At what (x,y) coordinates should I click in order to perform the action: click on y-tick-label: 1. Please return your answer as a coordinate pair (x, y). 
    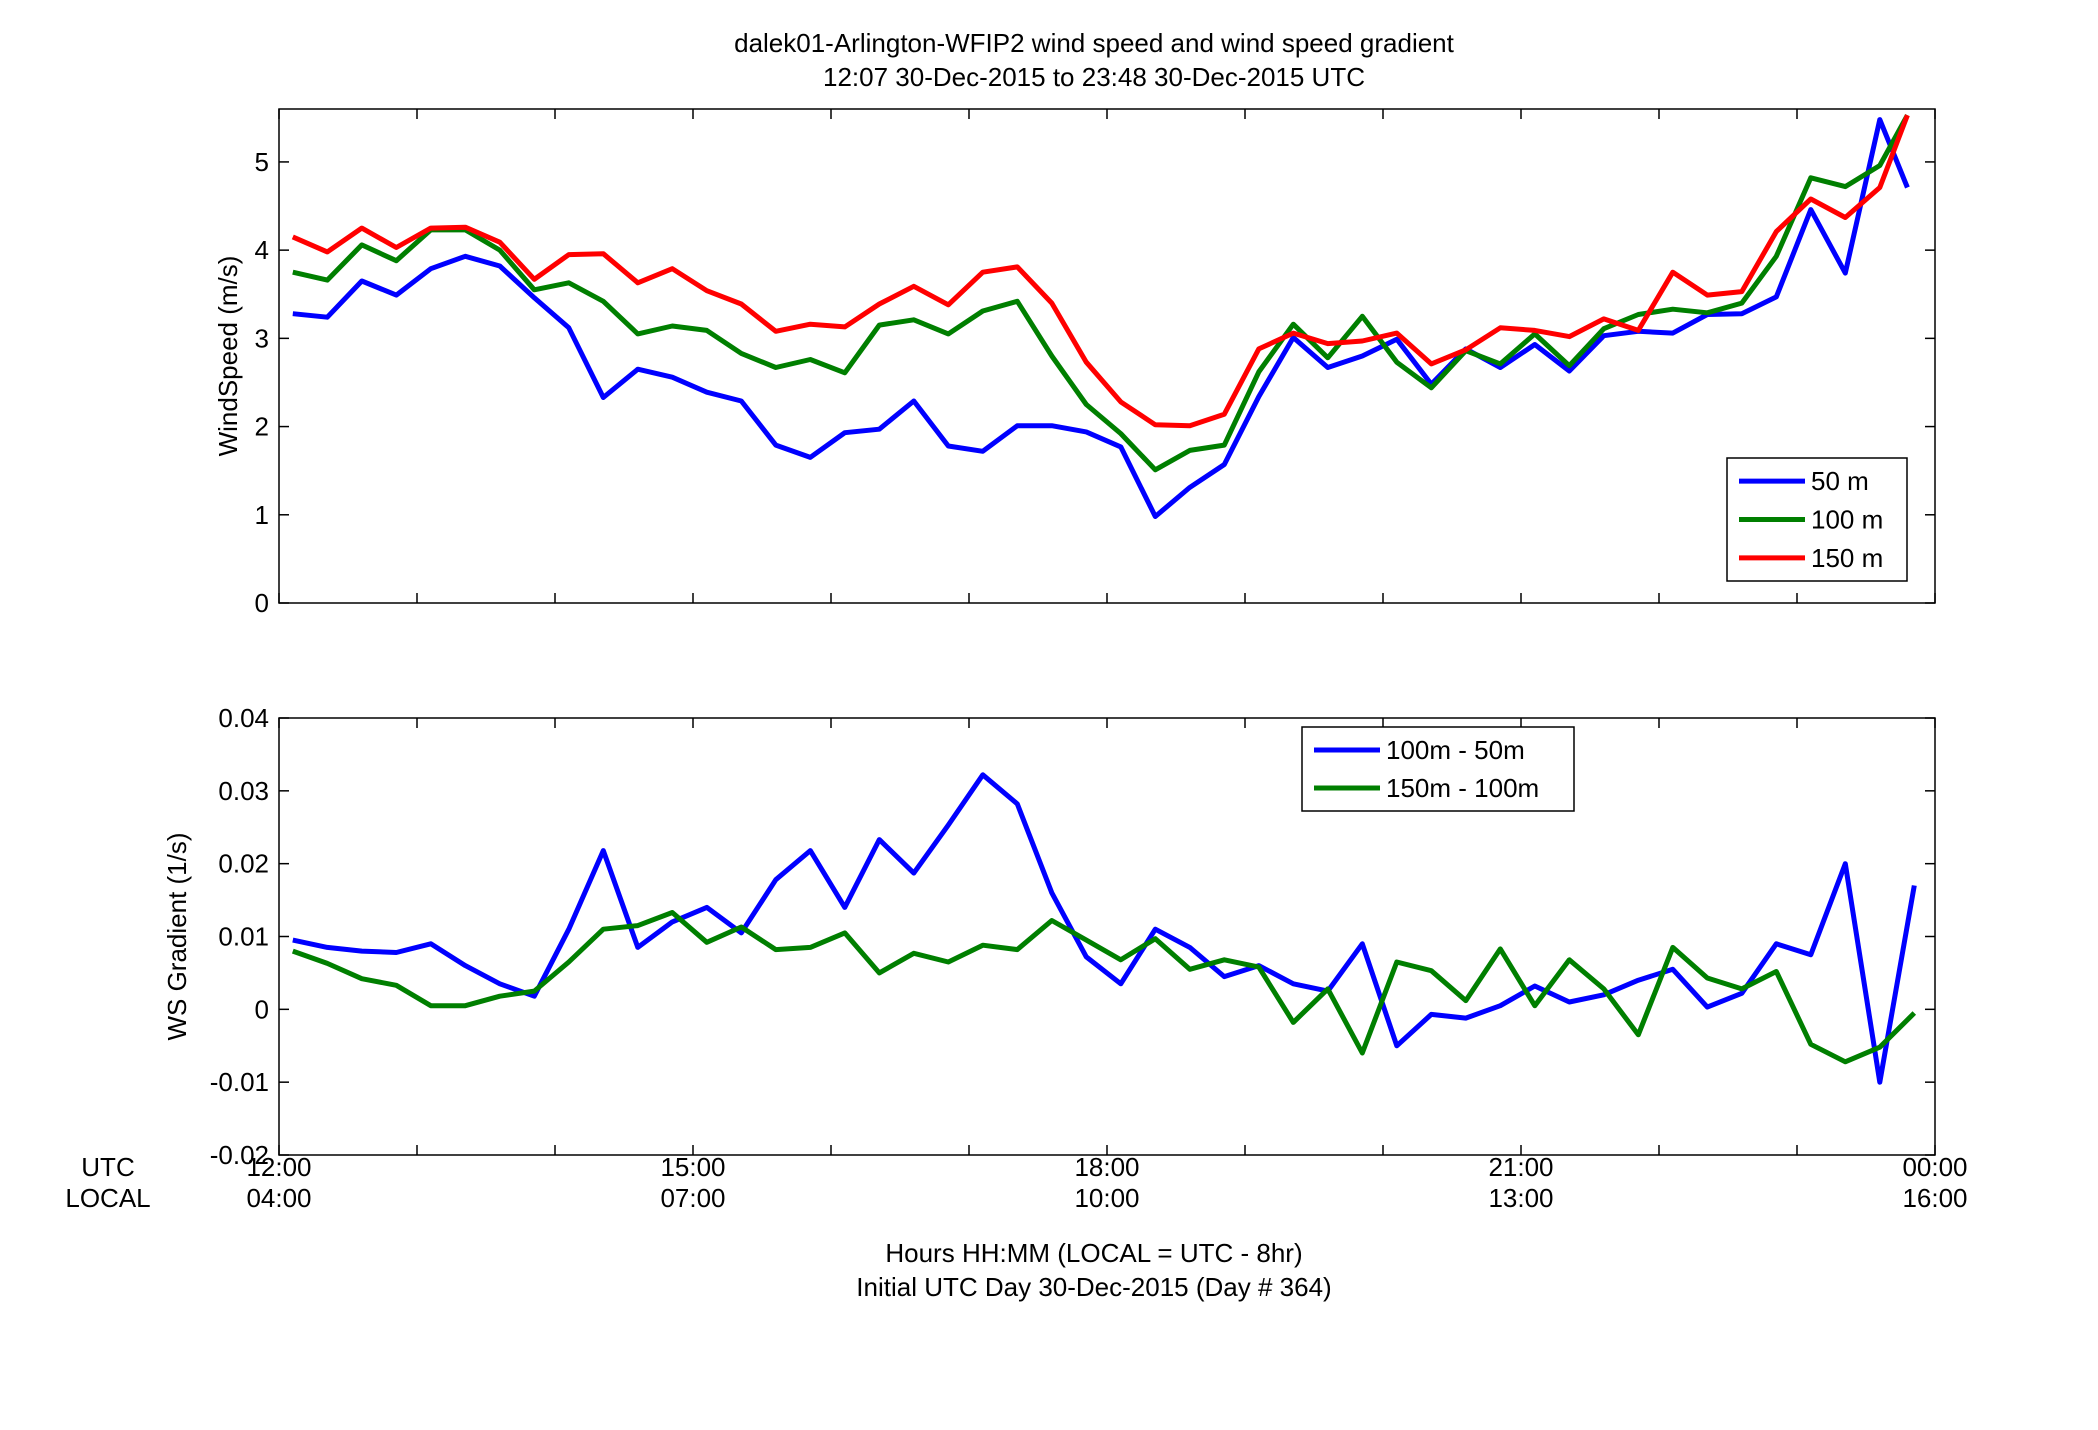
    Looking at the image, I should click on (262, 515).